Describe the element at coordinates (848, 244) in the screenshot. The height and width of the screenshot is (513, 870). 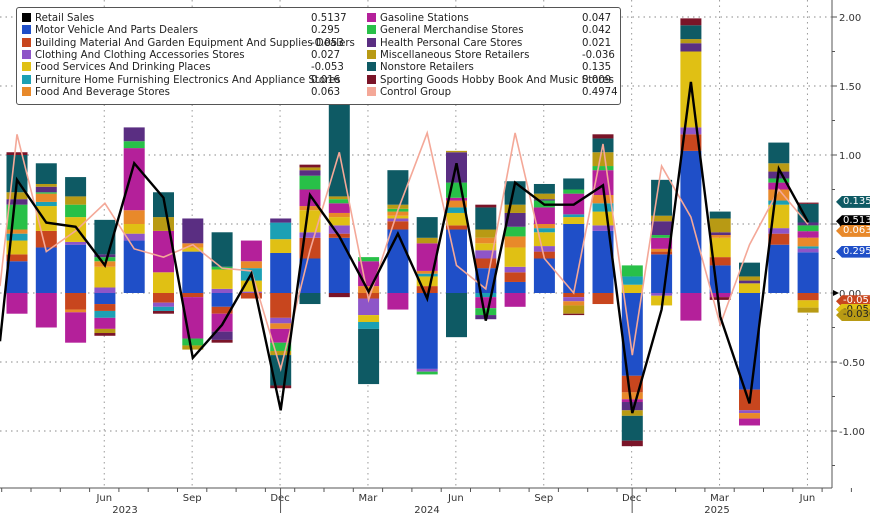
I see `y-axis: 2.001.501.000.500.00-0.50-1.00` at that location.